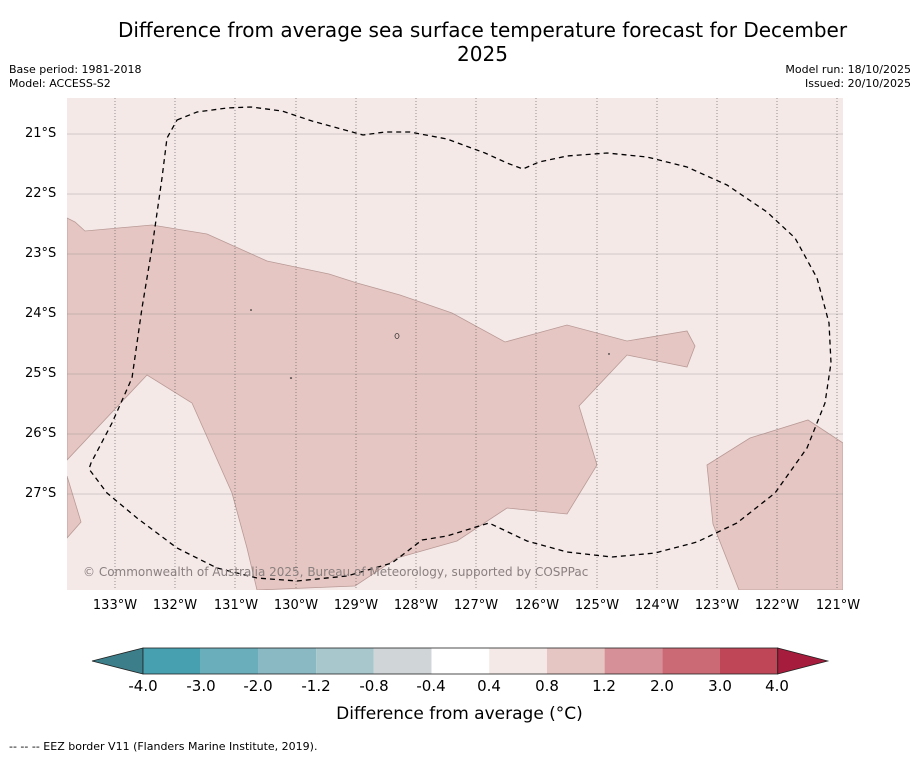 The width and height of the screenshot is (919, 758). Describe the element at coordinates (459, 714) in the screenshot. I see `colorbar-label: Difference from average (°C)` at that location.